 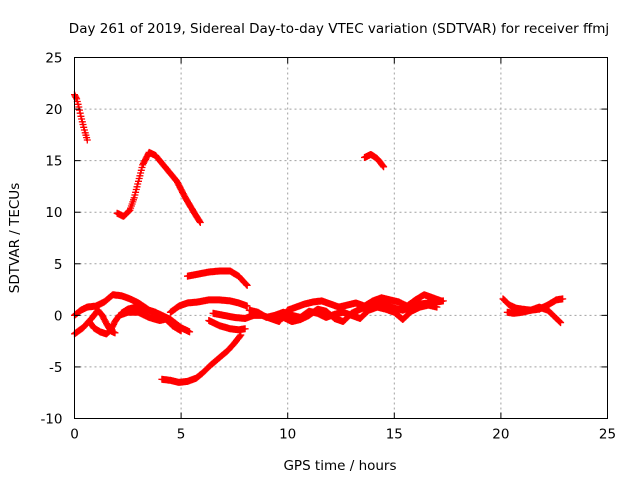 What do you see at coordinates (339, 466) in the screenshot?
I see `x-axis-label: GPS time / hours` at bounding box center [339, 466].